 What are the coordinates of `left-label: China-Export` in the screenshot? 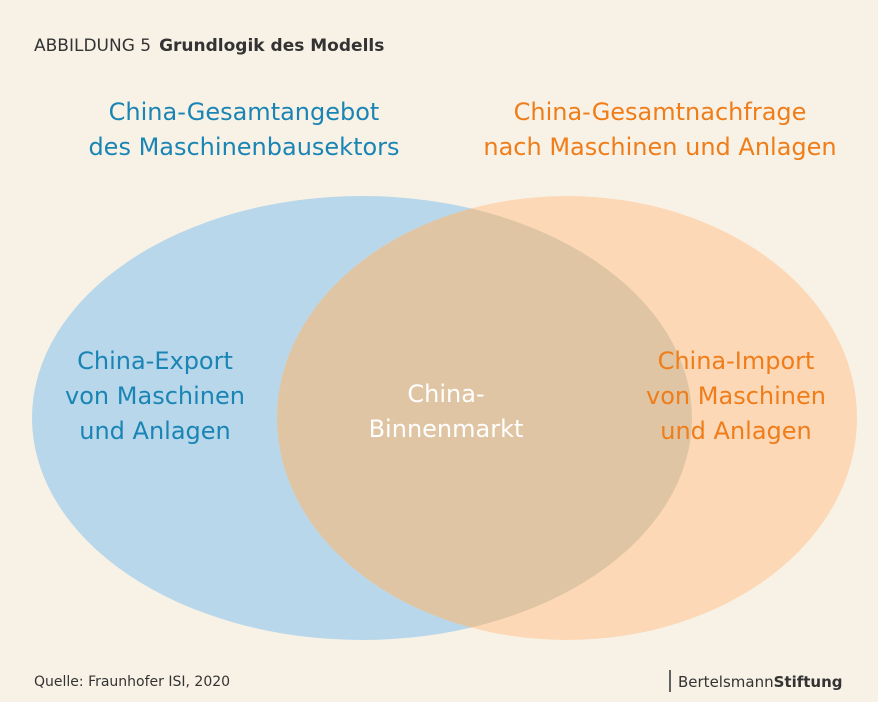 It's located at (155, 361).